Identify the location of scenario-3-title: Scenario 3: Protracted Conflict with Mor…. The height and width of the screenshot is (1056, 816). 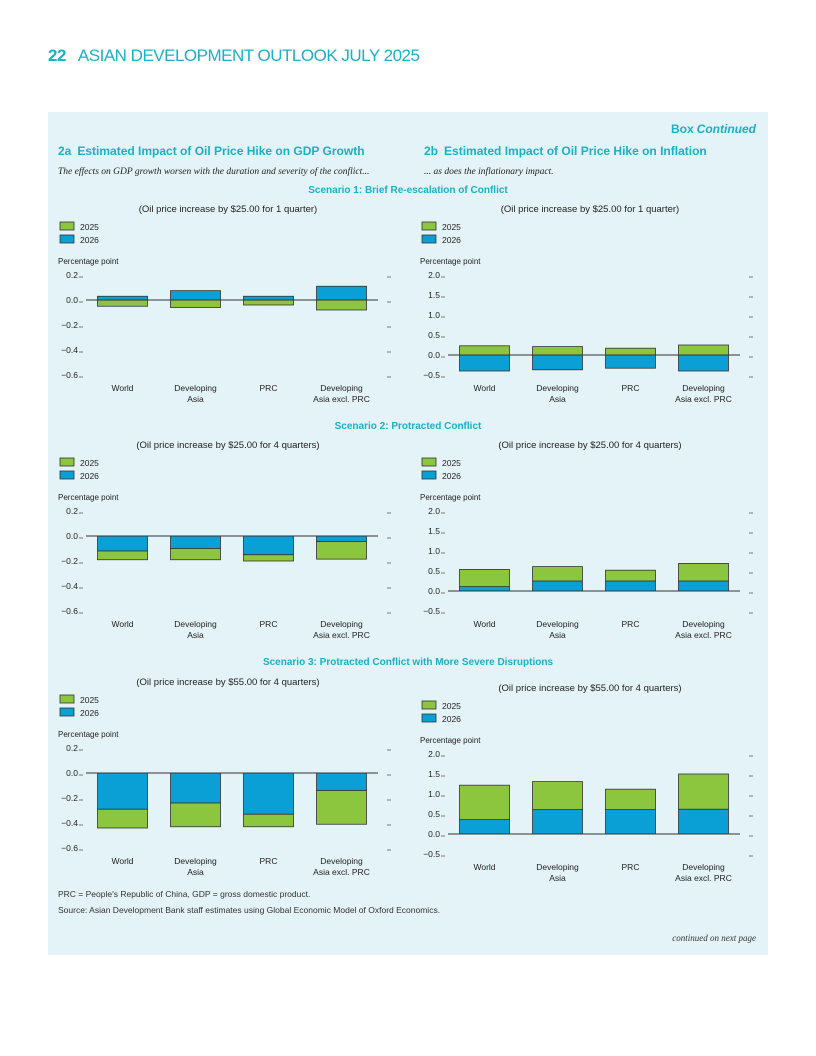
(408, 662).